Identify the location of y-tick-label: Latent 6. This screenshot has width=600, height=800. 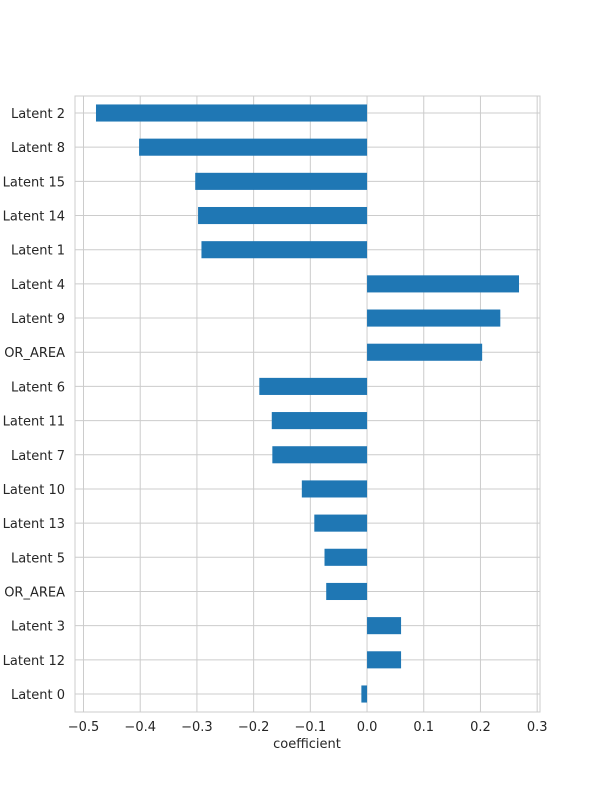
(38, 387).